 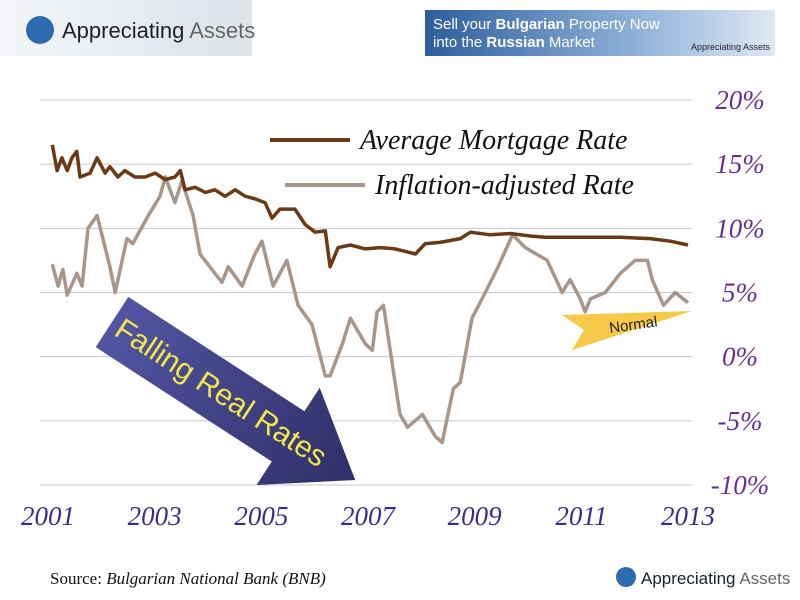 I want to click on arrow-shape, so click(x=225, y=391).